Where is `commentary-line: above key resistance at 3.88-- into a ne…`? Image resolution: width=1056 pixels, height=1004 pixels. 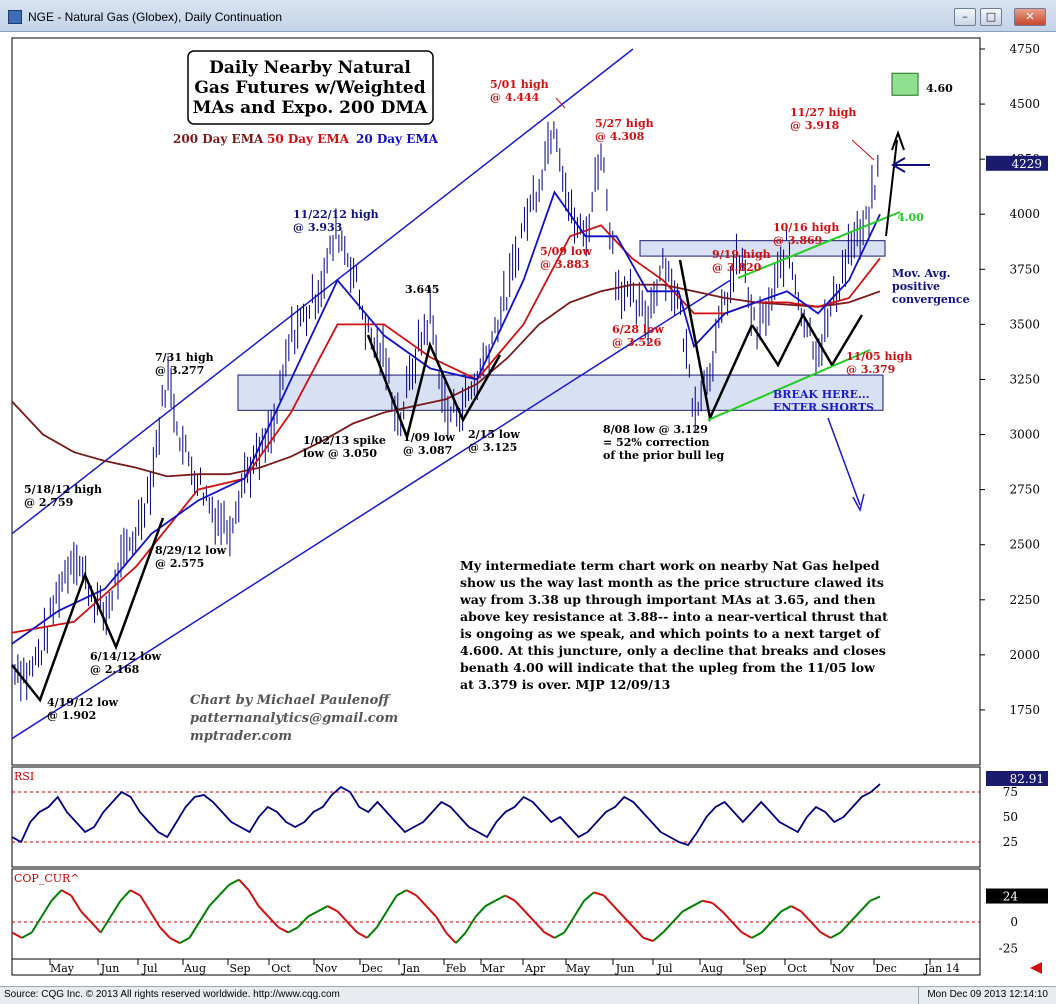
commentary-line: above key resistance at 3.88-- into a ne… is located at coordinates (674, 616).